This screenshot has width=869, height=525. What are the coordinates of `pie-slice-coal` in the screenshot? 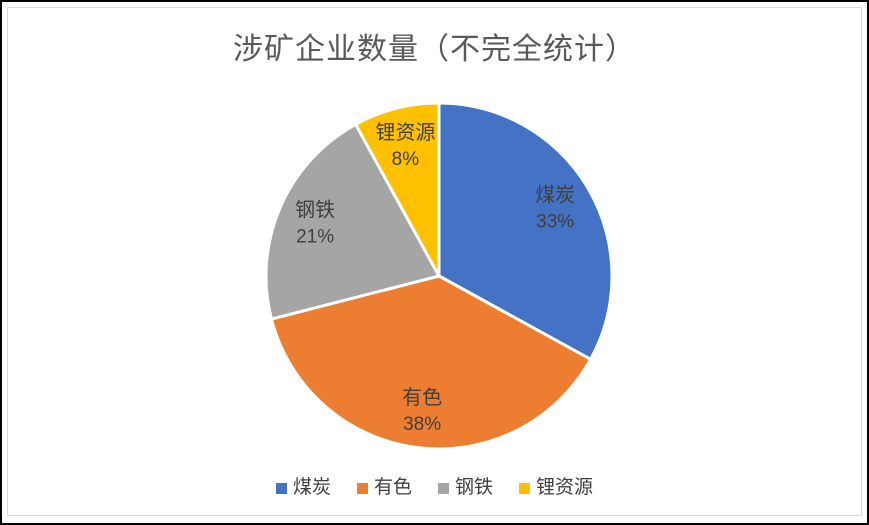 It's located at (525, 231).